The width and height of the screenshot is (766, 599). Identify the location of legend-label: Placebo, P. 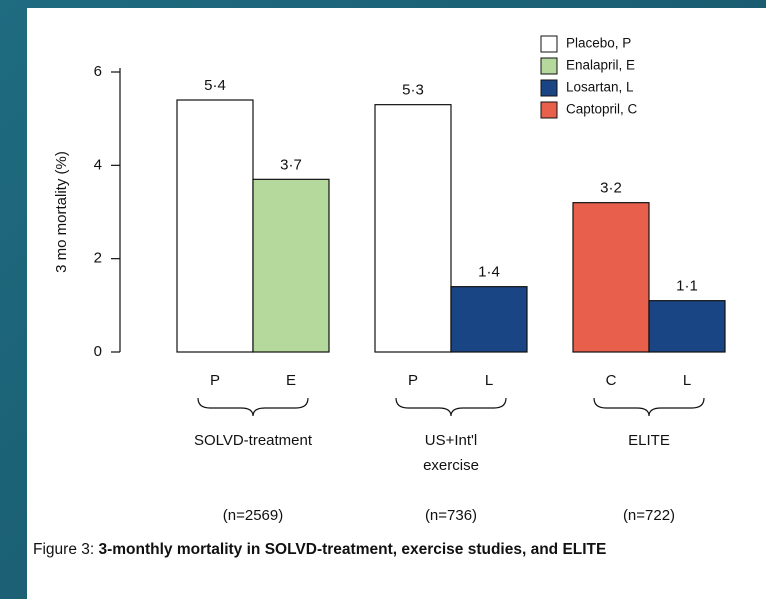
(598, 43).